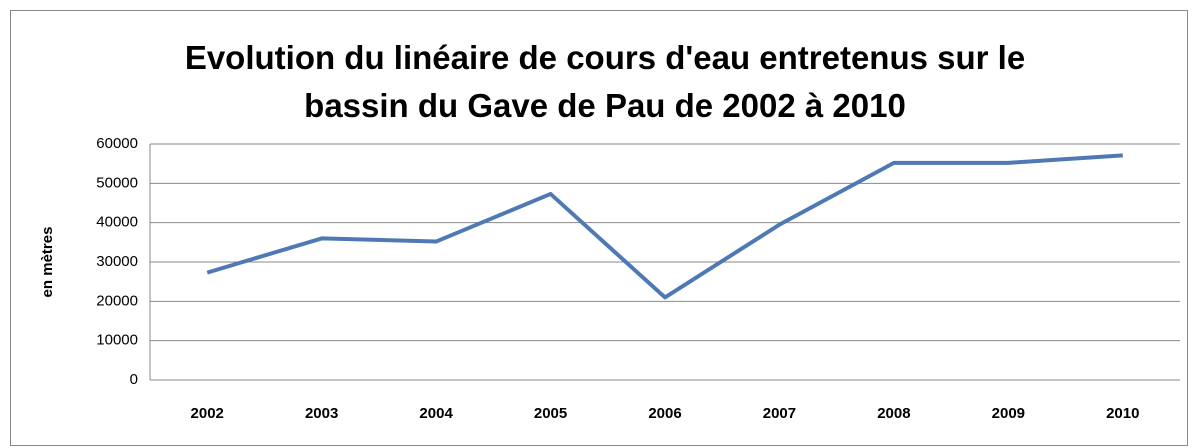 The width and height of the screenshot is (1200, 448). I want to click on x-tick-label: 2002, so click(207, 413).